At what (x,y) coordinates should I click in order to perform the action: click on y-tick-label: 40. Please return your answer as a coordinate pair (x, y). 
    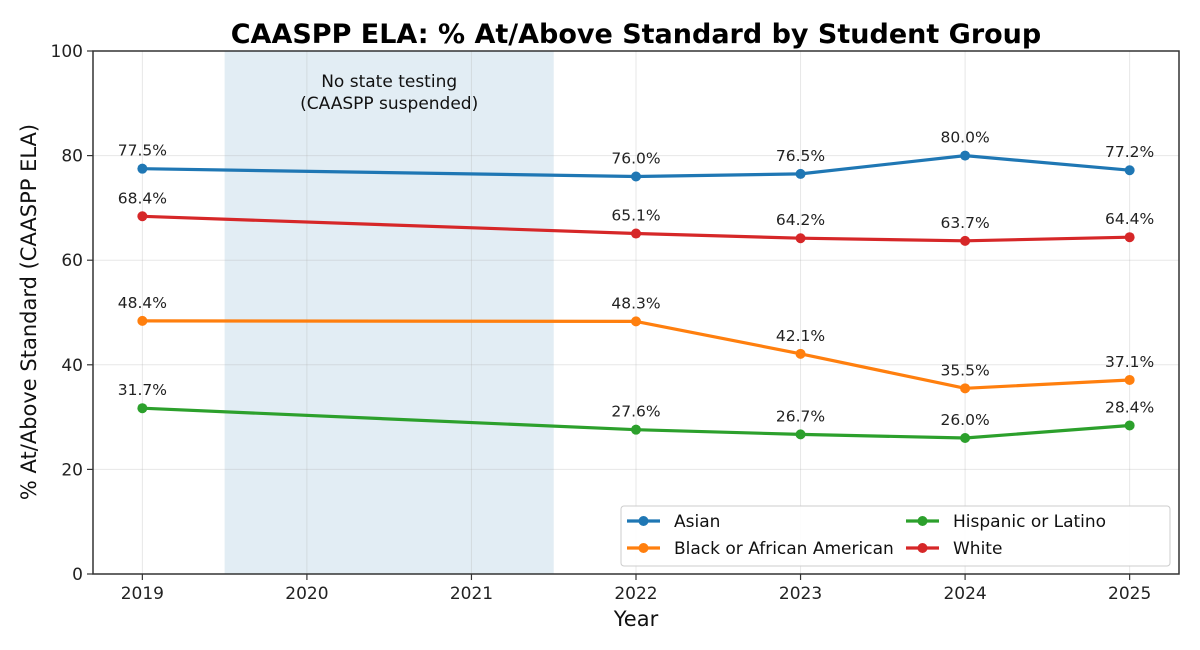
    Looking at the image, I should click on (72, 366).